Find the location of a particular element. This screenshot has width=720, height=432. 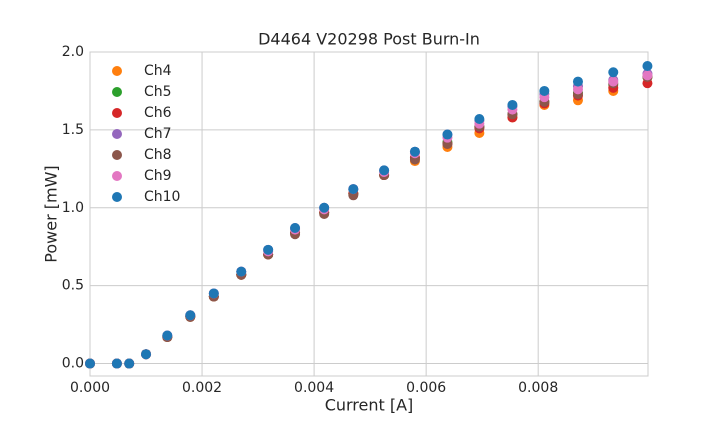

legend-label: Ch6 is located at coordinates (158, 113).